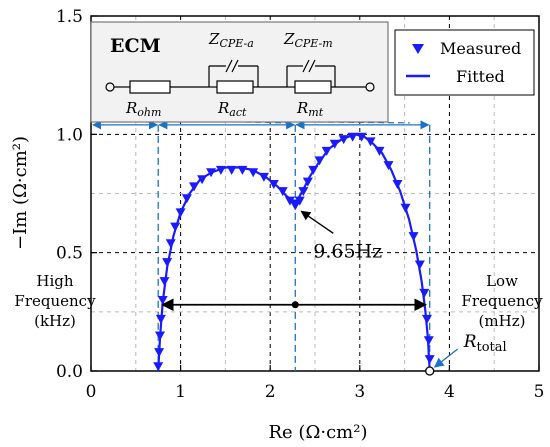  I want to click on legend-box, so click(464, 62).